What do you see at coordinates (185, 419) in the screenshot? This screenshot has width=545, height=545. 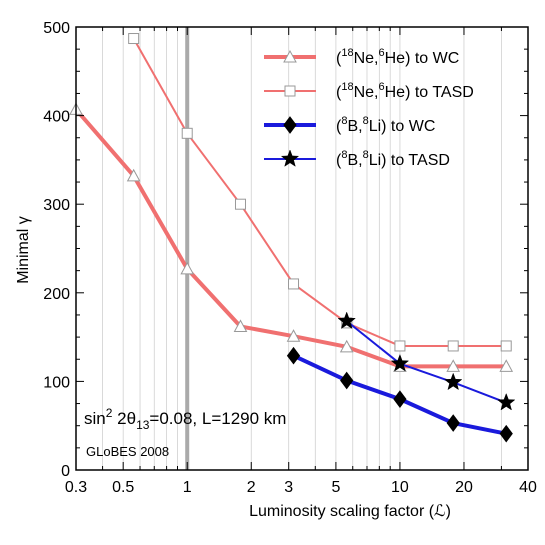 I see `annotation-formula: sin2 2θ13=0.08, L=1290 km` at bounding box center [185, 419].